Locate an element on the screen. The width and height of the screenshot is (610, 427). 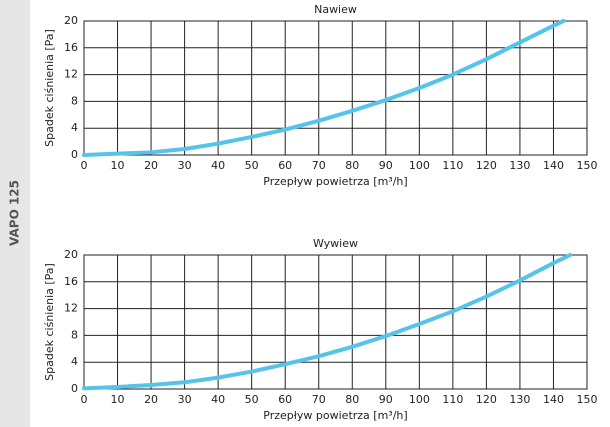
chart-title: Wywiew is located at coordinates (335, 243).